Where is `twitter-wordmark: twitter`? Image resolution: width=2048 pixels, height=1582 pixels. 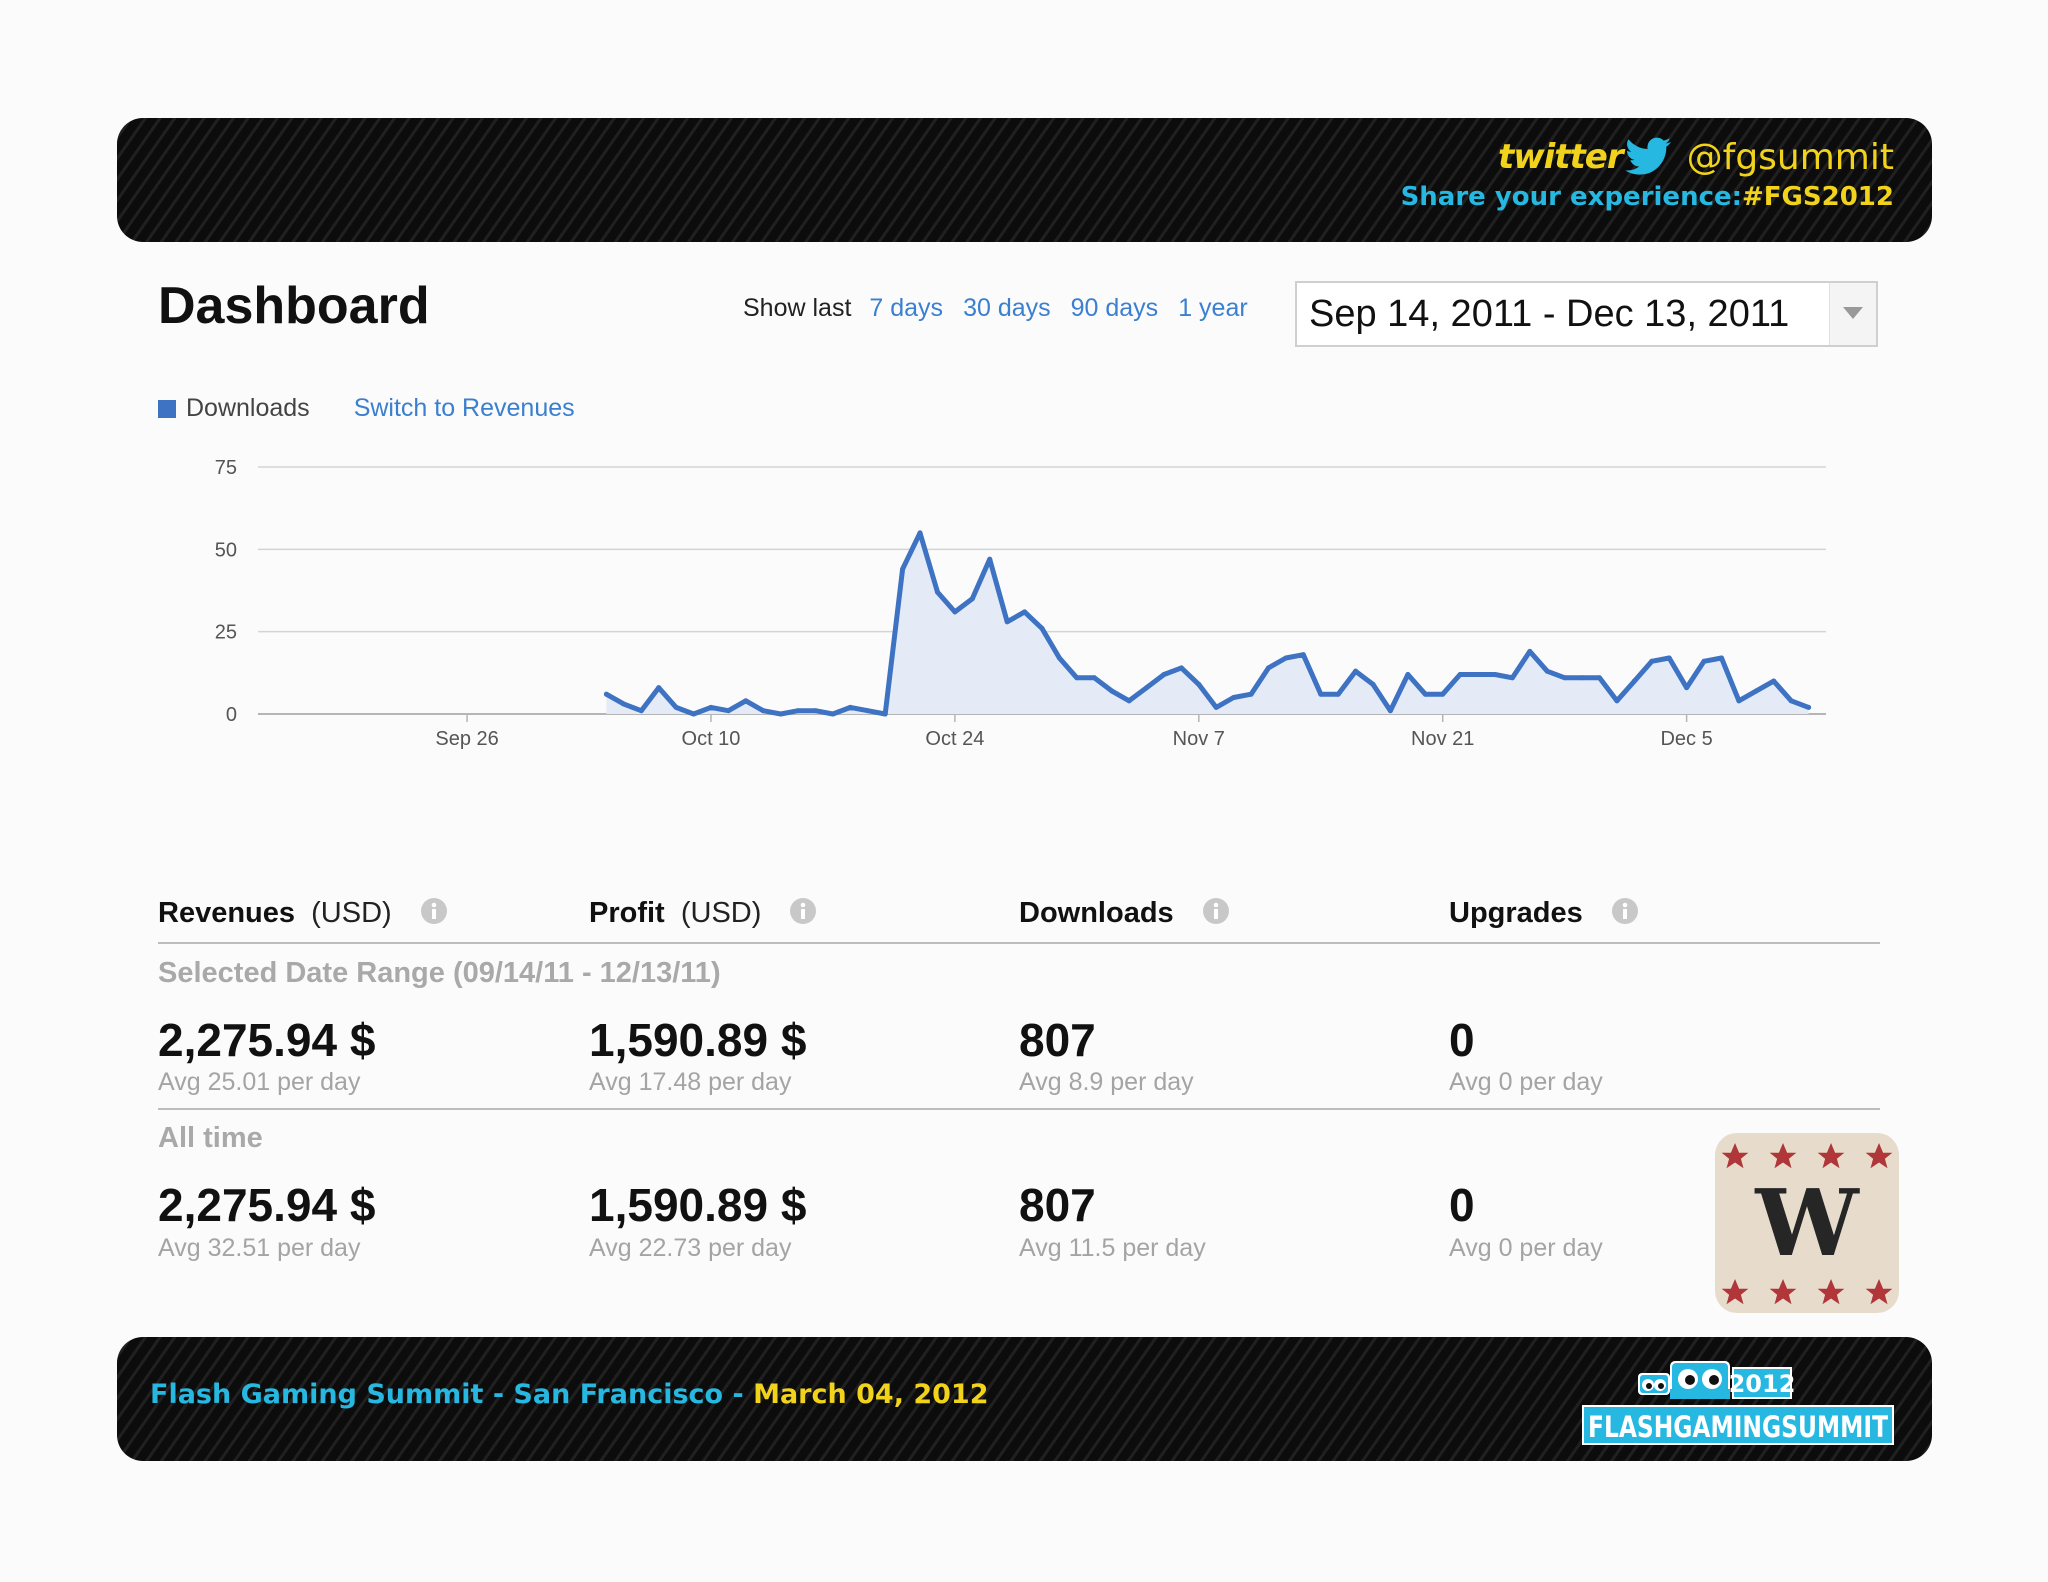
twitter-wordmark: twitter is located at coordinates (1560, 157).